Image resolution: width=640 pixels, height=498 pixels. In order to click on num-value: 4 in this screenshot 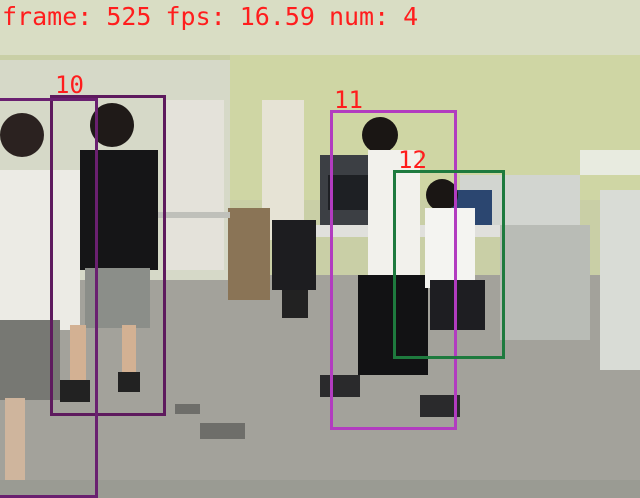, I will do `click(411, 16)`.